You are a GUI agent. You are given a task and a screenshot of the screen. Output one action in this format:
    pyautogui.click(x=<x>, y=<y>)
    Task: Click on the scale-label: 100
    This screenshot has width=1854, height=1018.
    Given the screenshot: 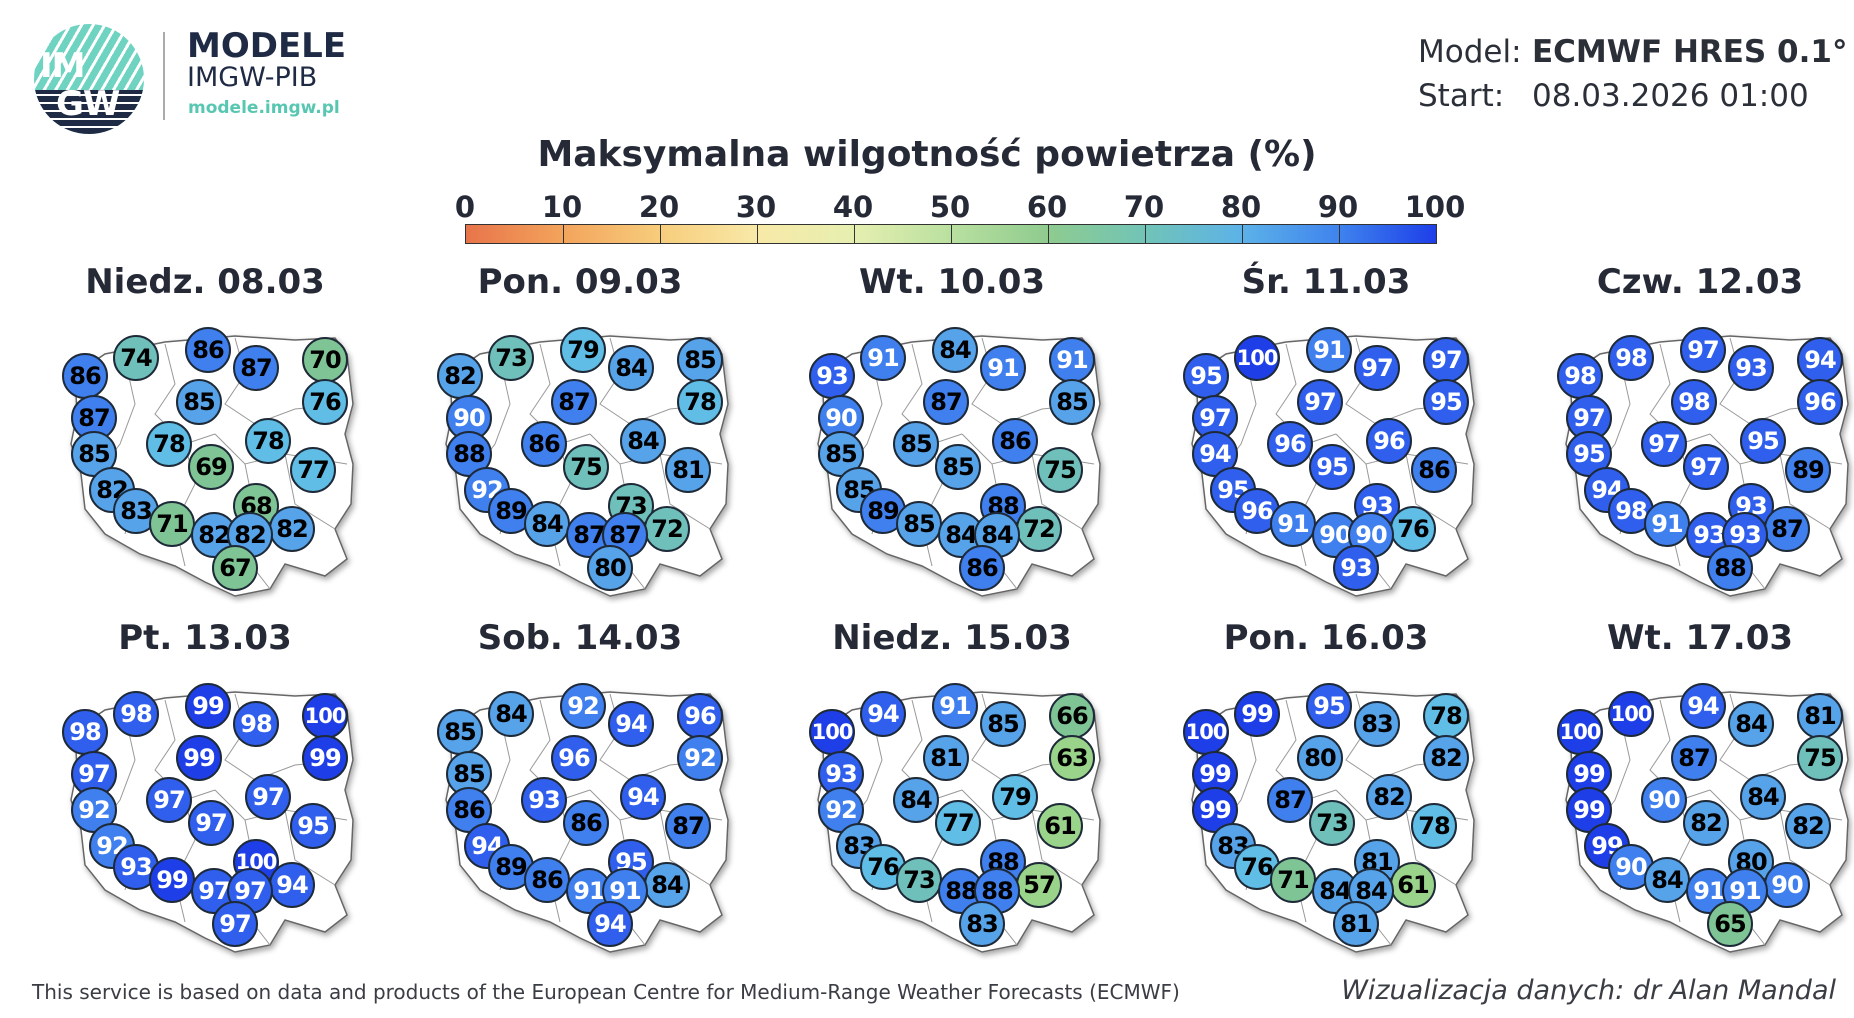 What is the action you would take?
    pyautogui.click(x=1435, y=207)
    